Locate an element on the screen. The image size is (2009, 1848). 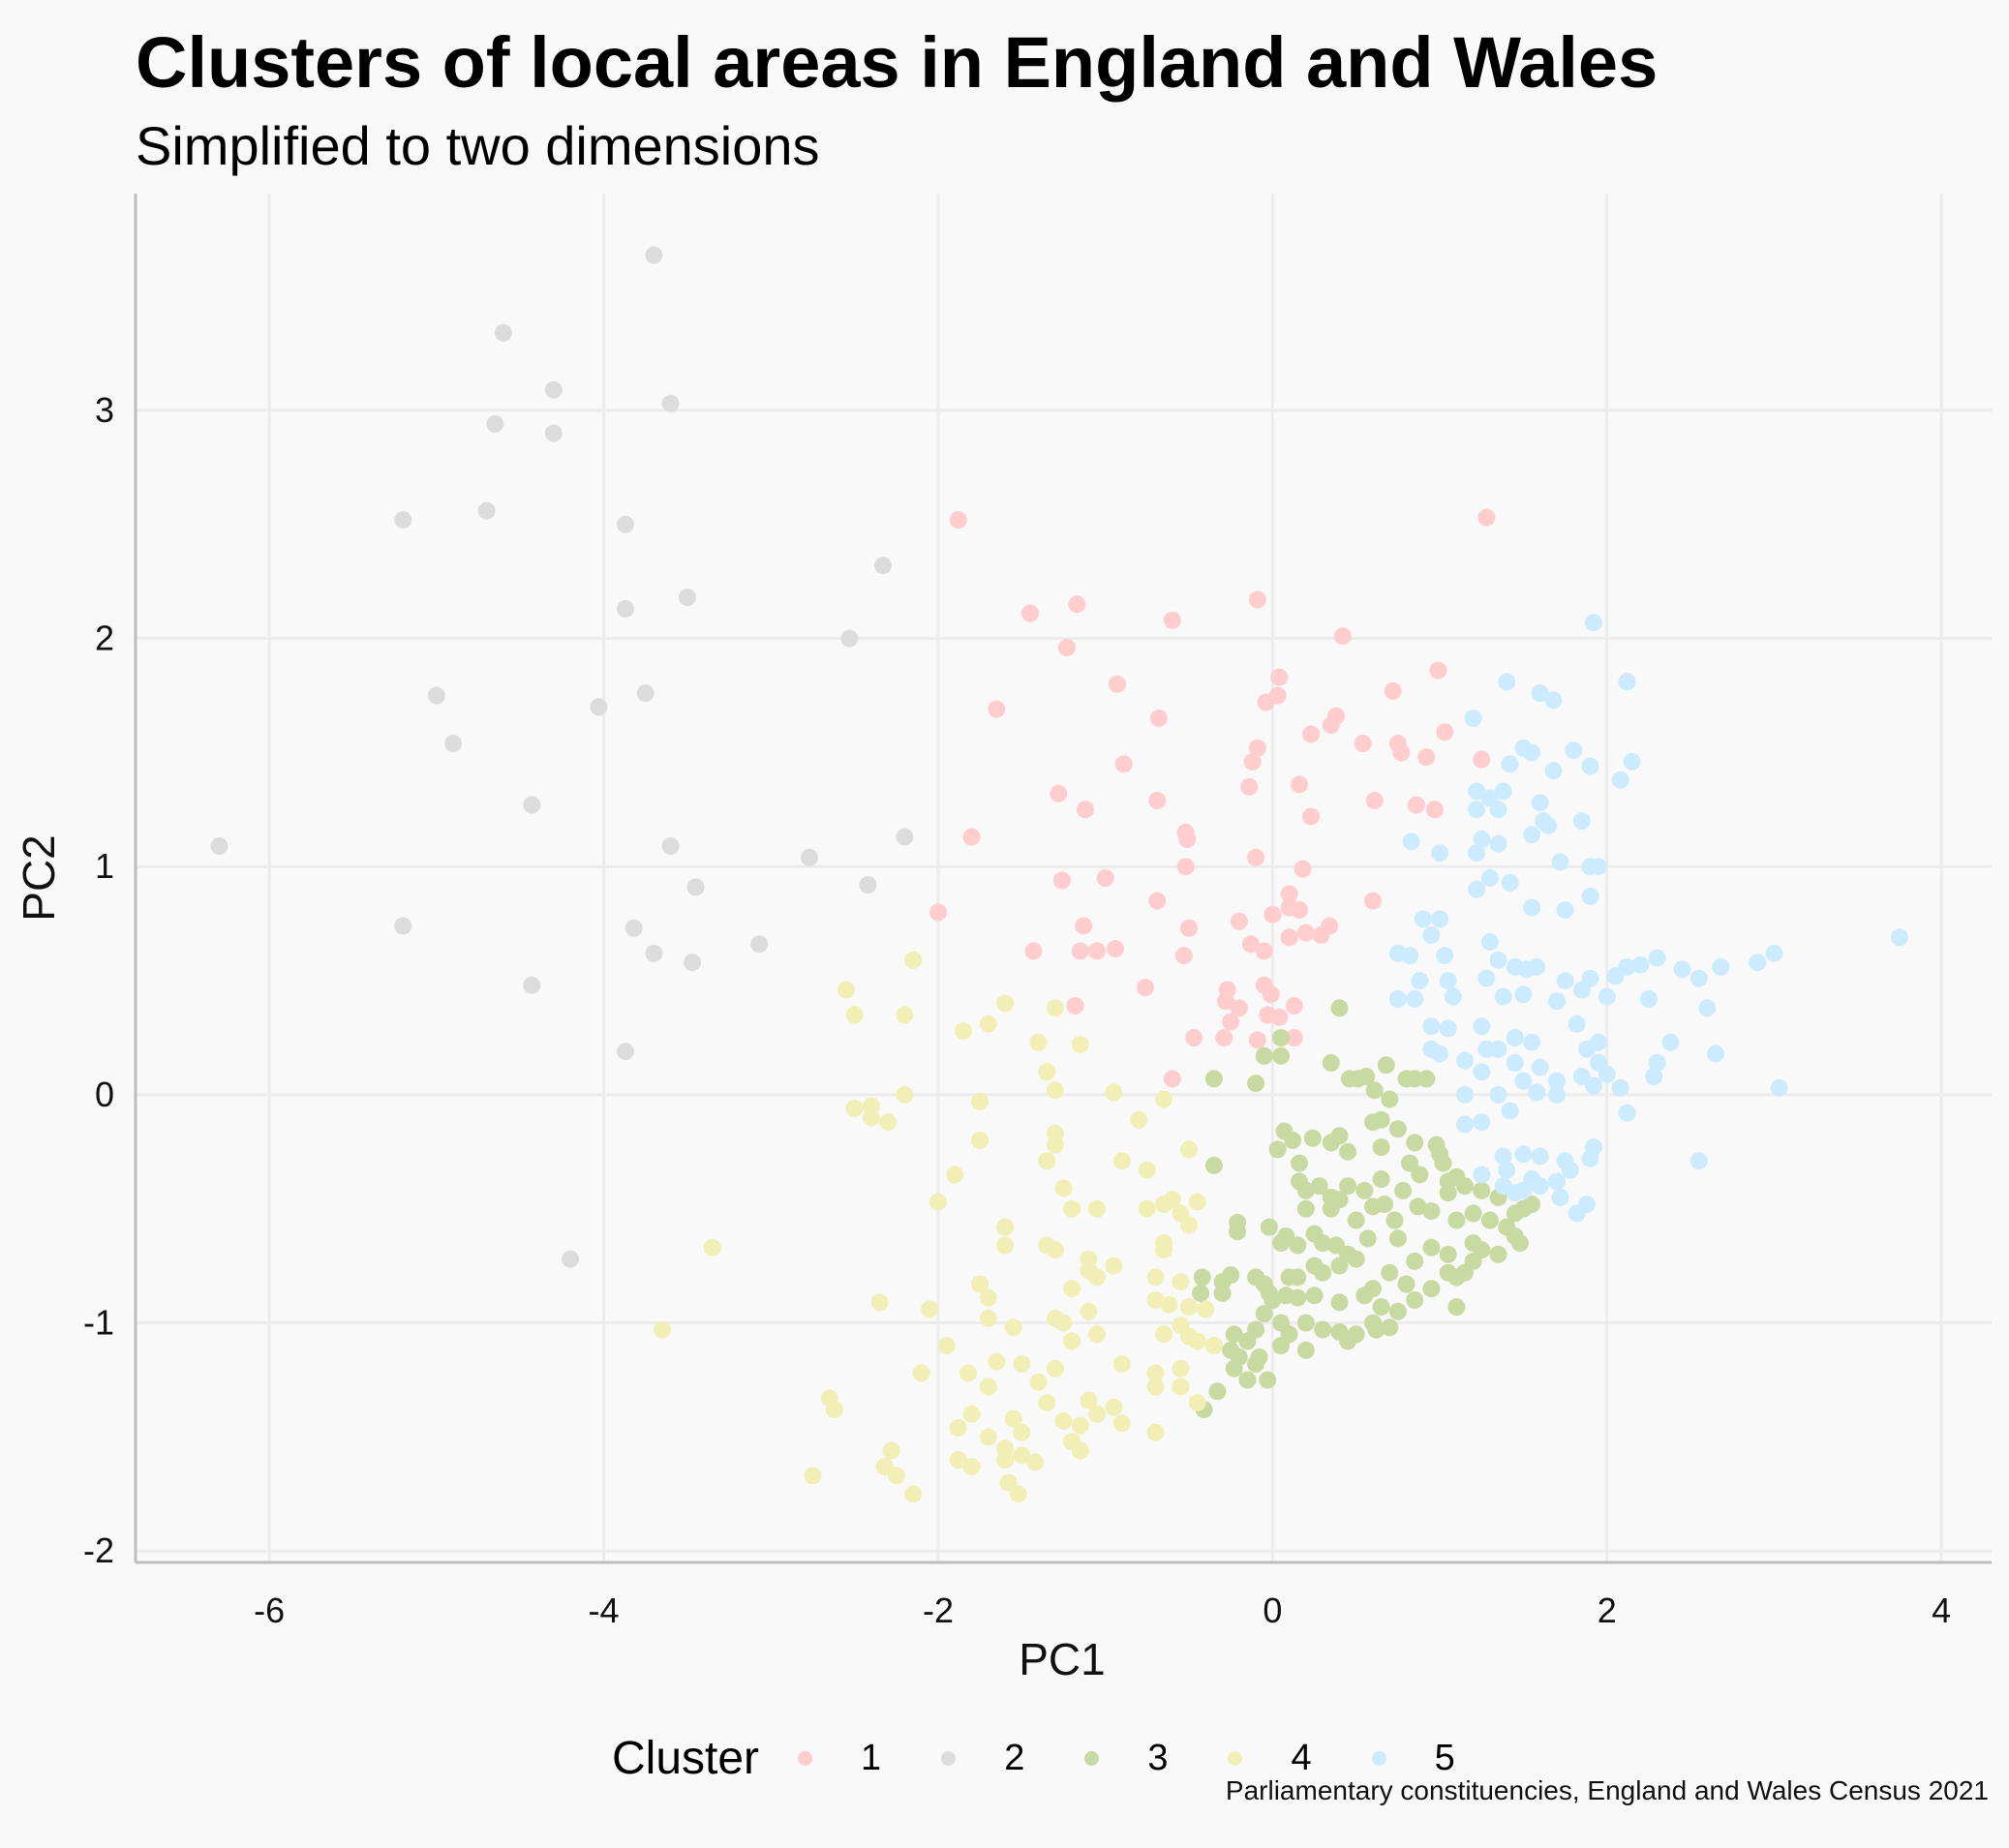
y-axis-title: PC2 is located at coordinates (39, 877).